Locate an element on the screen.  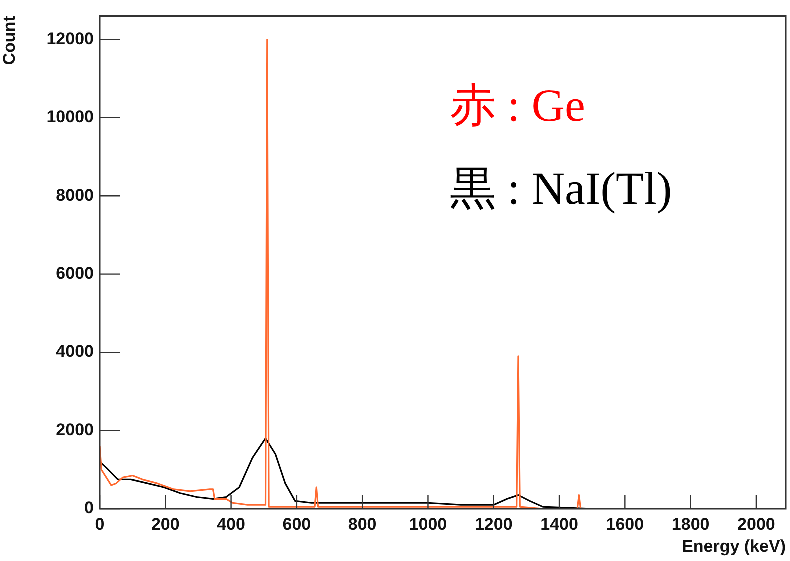
x-tick-label: 800 is located at coordinates (362, 524).